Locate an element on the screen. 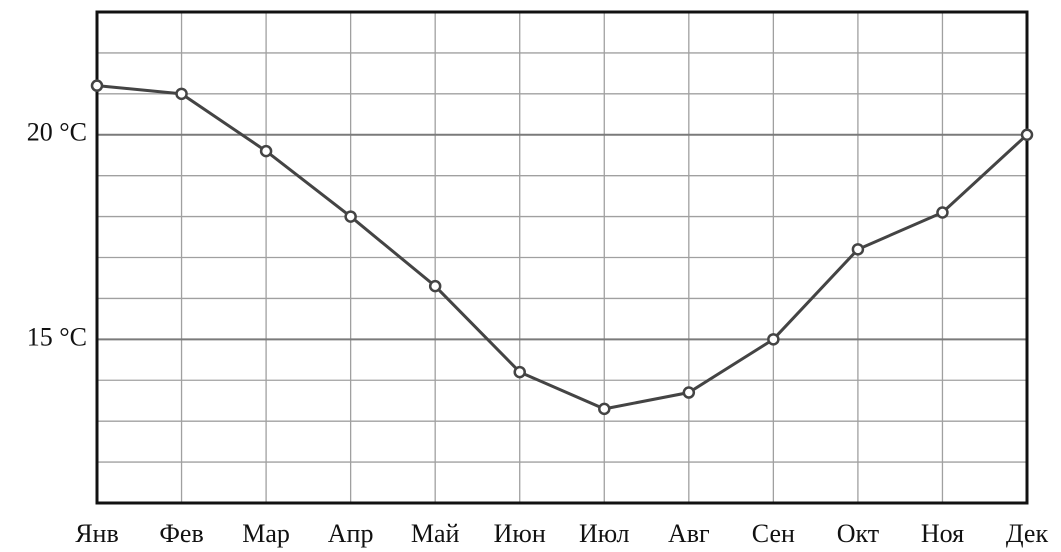 This screenshot has height=552, width=1061. x-tick-label: Авг is located at coordinates (689, 533).